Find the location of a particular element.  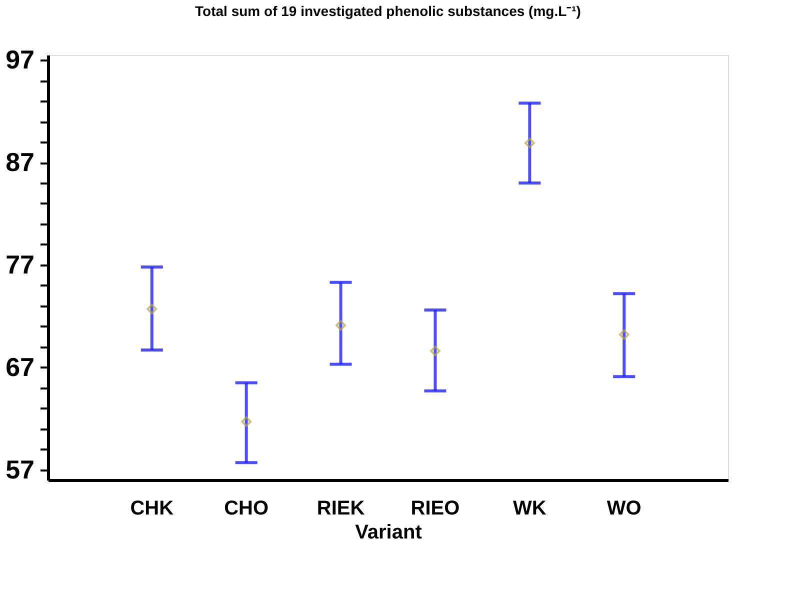

x-tick-label: RIEO is located at coordinates (435, 509).